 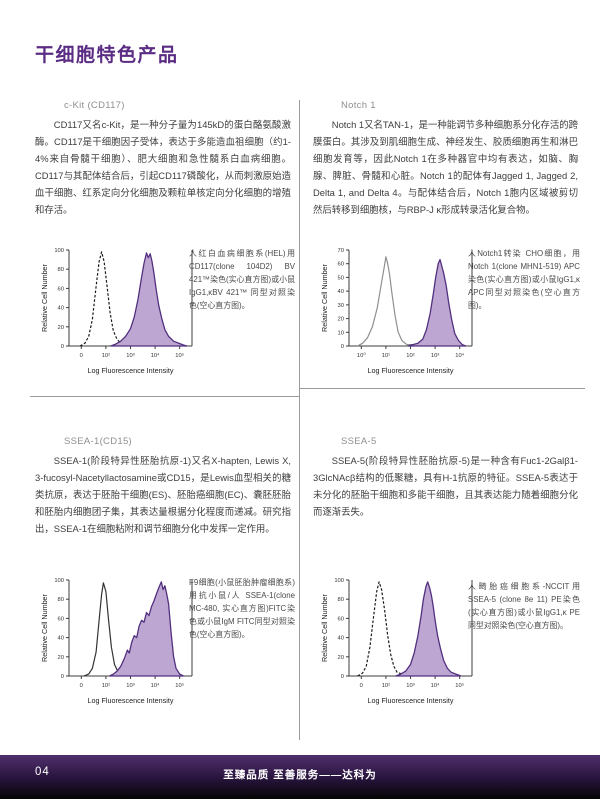 What do you see at coordinates (386, 356) in the screenshot?
I see `svg-text: 10¹` at bounding box center [386, 356].